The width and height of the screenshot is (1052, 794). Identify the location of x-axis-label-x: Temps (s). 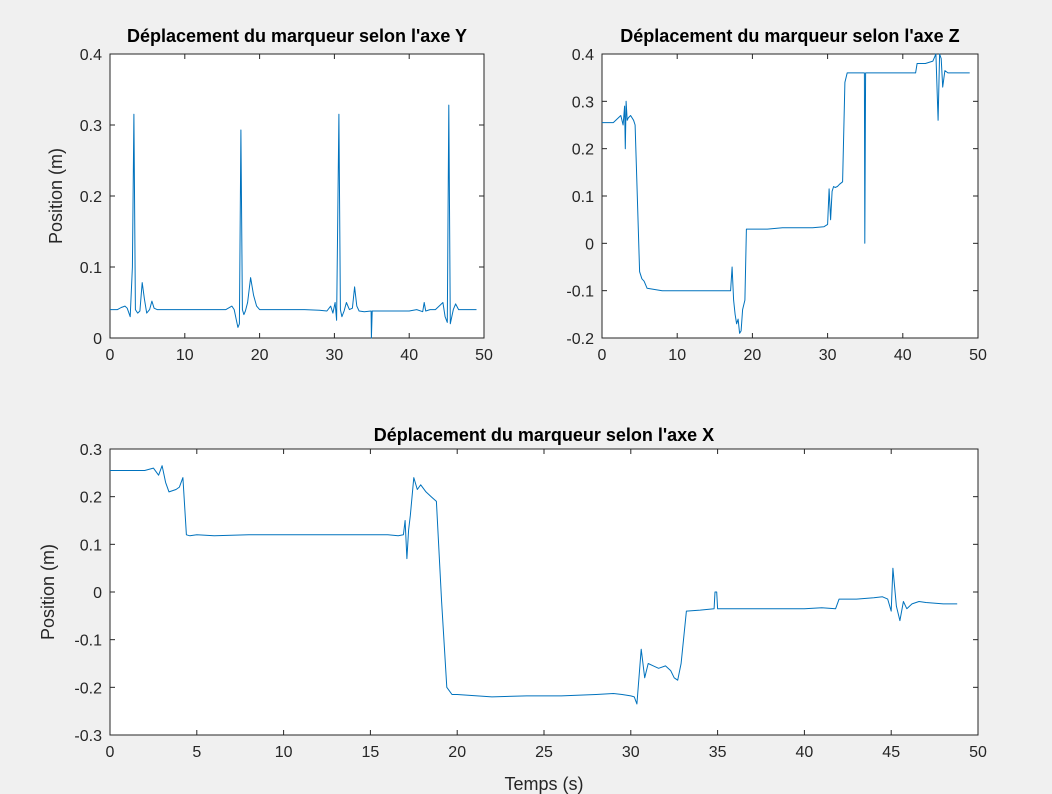
(543, 784).